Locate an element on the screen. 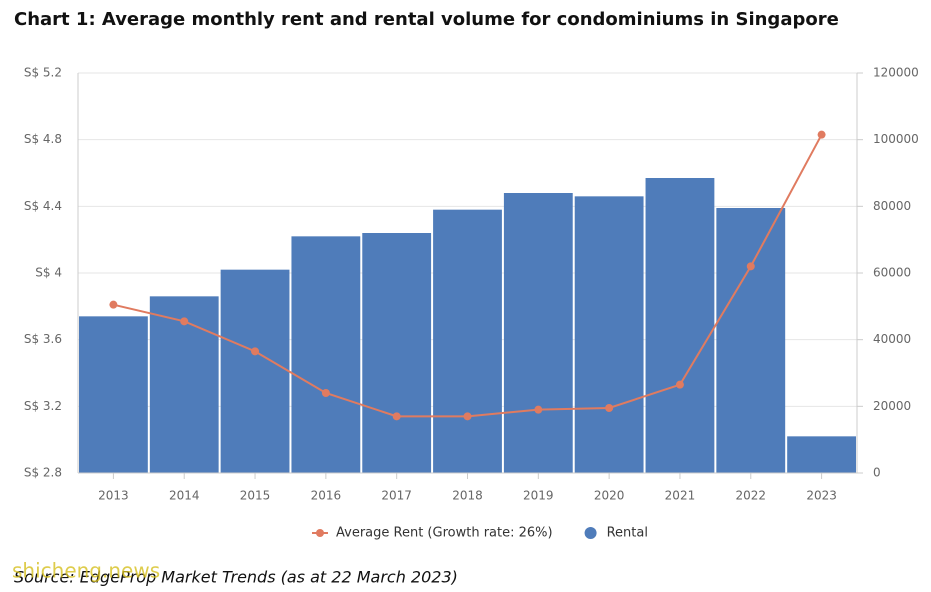 The image size is (931, 592). y2-tick-label: 100000 is located at coordinates (896, 139).